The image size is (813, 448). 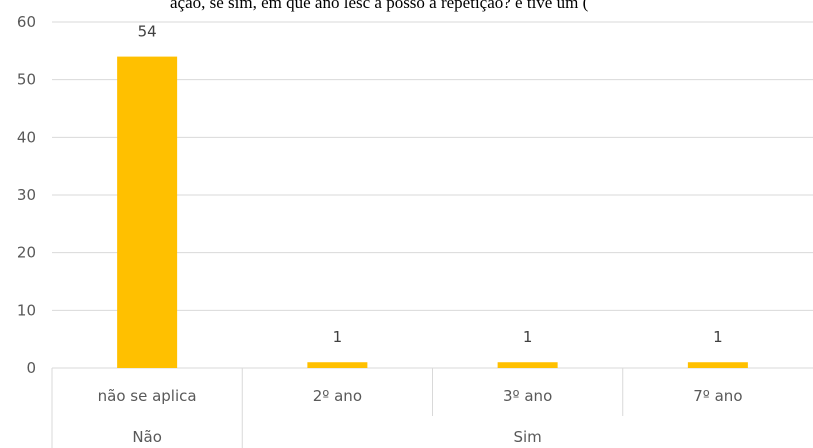 I want to click on x-axis-category-labels: não se aplica 2º ano 3º ano 7º ano, so click(x=420, y=396).